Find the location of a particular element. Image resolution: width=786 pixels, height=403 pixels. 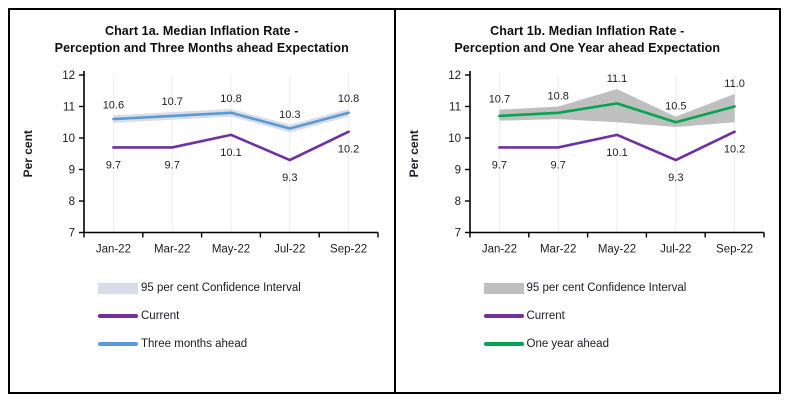

panel-divider is located at coordinates (394, 201).